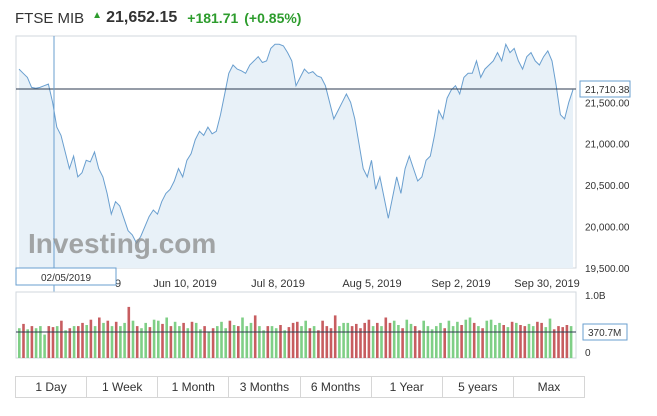 The image size is (657, 416). What do you see at coordinates (604, 333) in the screenshot?
I see `volume-readout: 370.7M` at bounding box center [604, 333].